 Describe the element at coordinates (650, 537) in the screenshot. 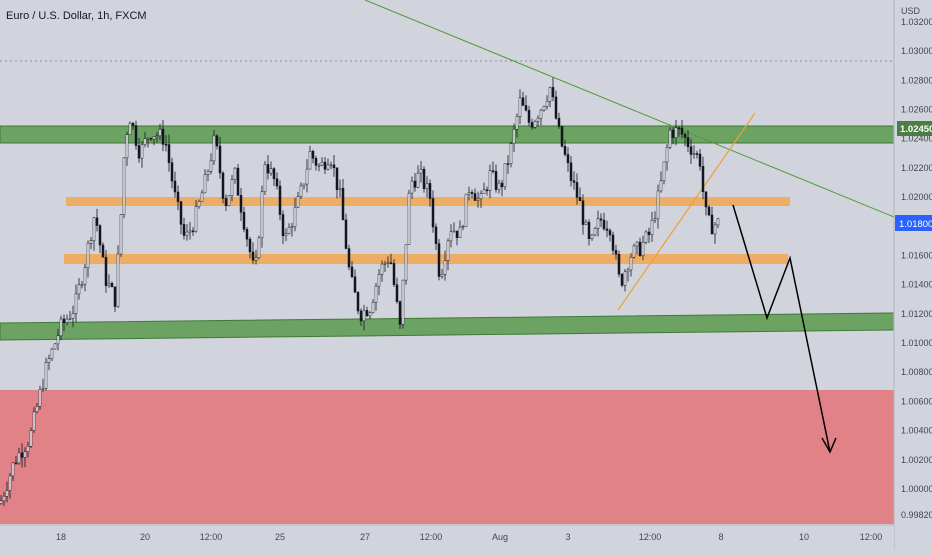

I see `time-tick-label: 12:00` at that location.